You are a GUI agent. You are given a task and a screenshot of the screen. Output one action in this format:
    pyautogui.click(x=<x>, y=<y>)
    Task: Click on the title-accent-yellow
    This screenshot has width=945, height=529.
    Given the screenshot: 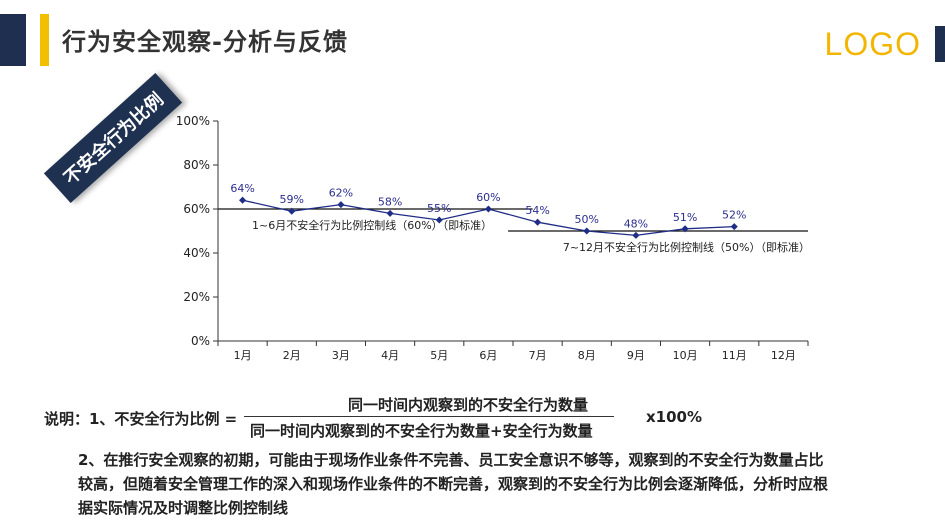 What is the action you would take?
    pyautogui.click(x=44, y=40)
    